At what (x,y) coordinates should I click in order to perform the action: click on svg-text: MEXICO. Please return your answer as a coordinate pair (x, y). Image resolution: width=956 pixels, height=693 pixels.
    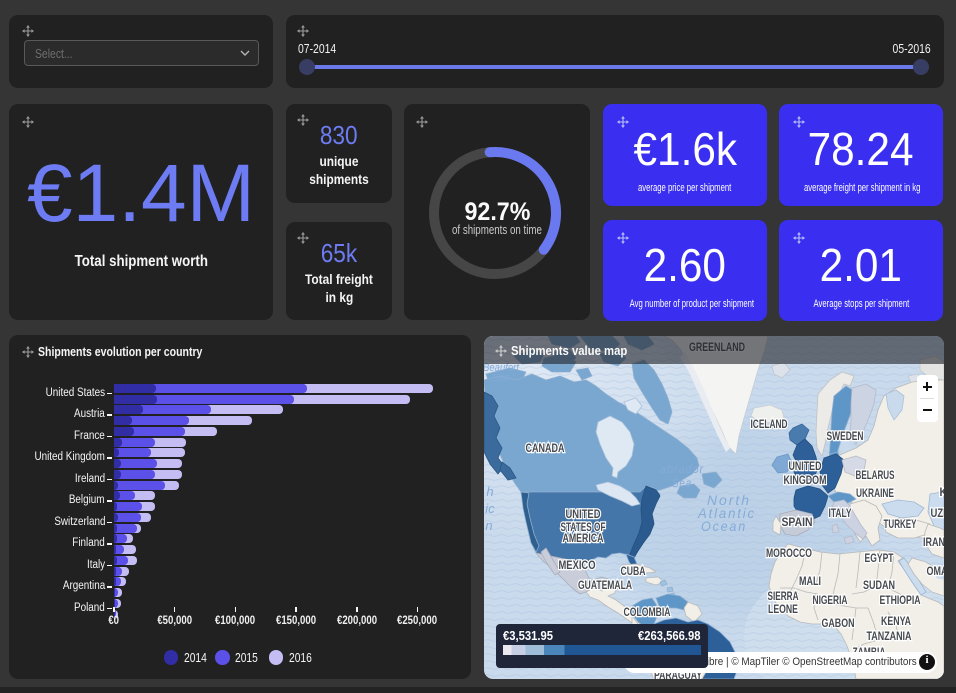
    Looking at the image, I should click on (577, 566).